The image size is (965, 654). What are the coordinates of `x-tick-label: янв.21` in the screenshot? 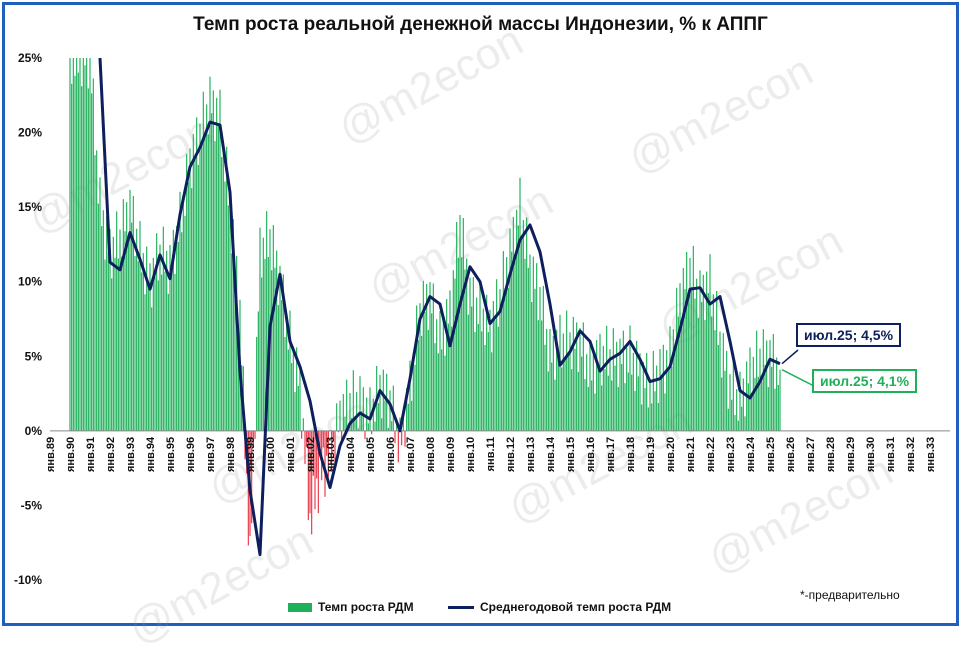 It's located at (691, 454).